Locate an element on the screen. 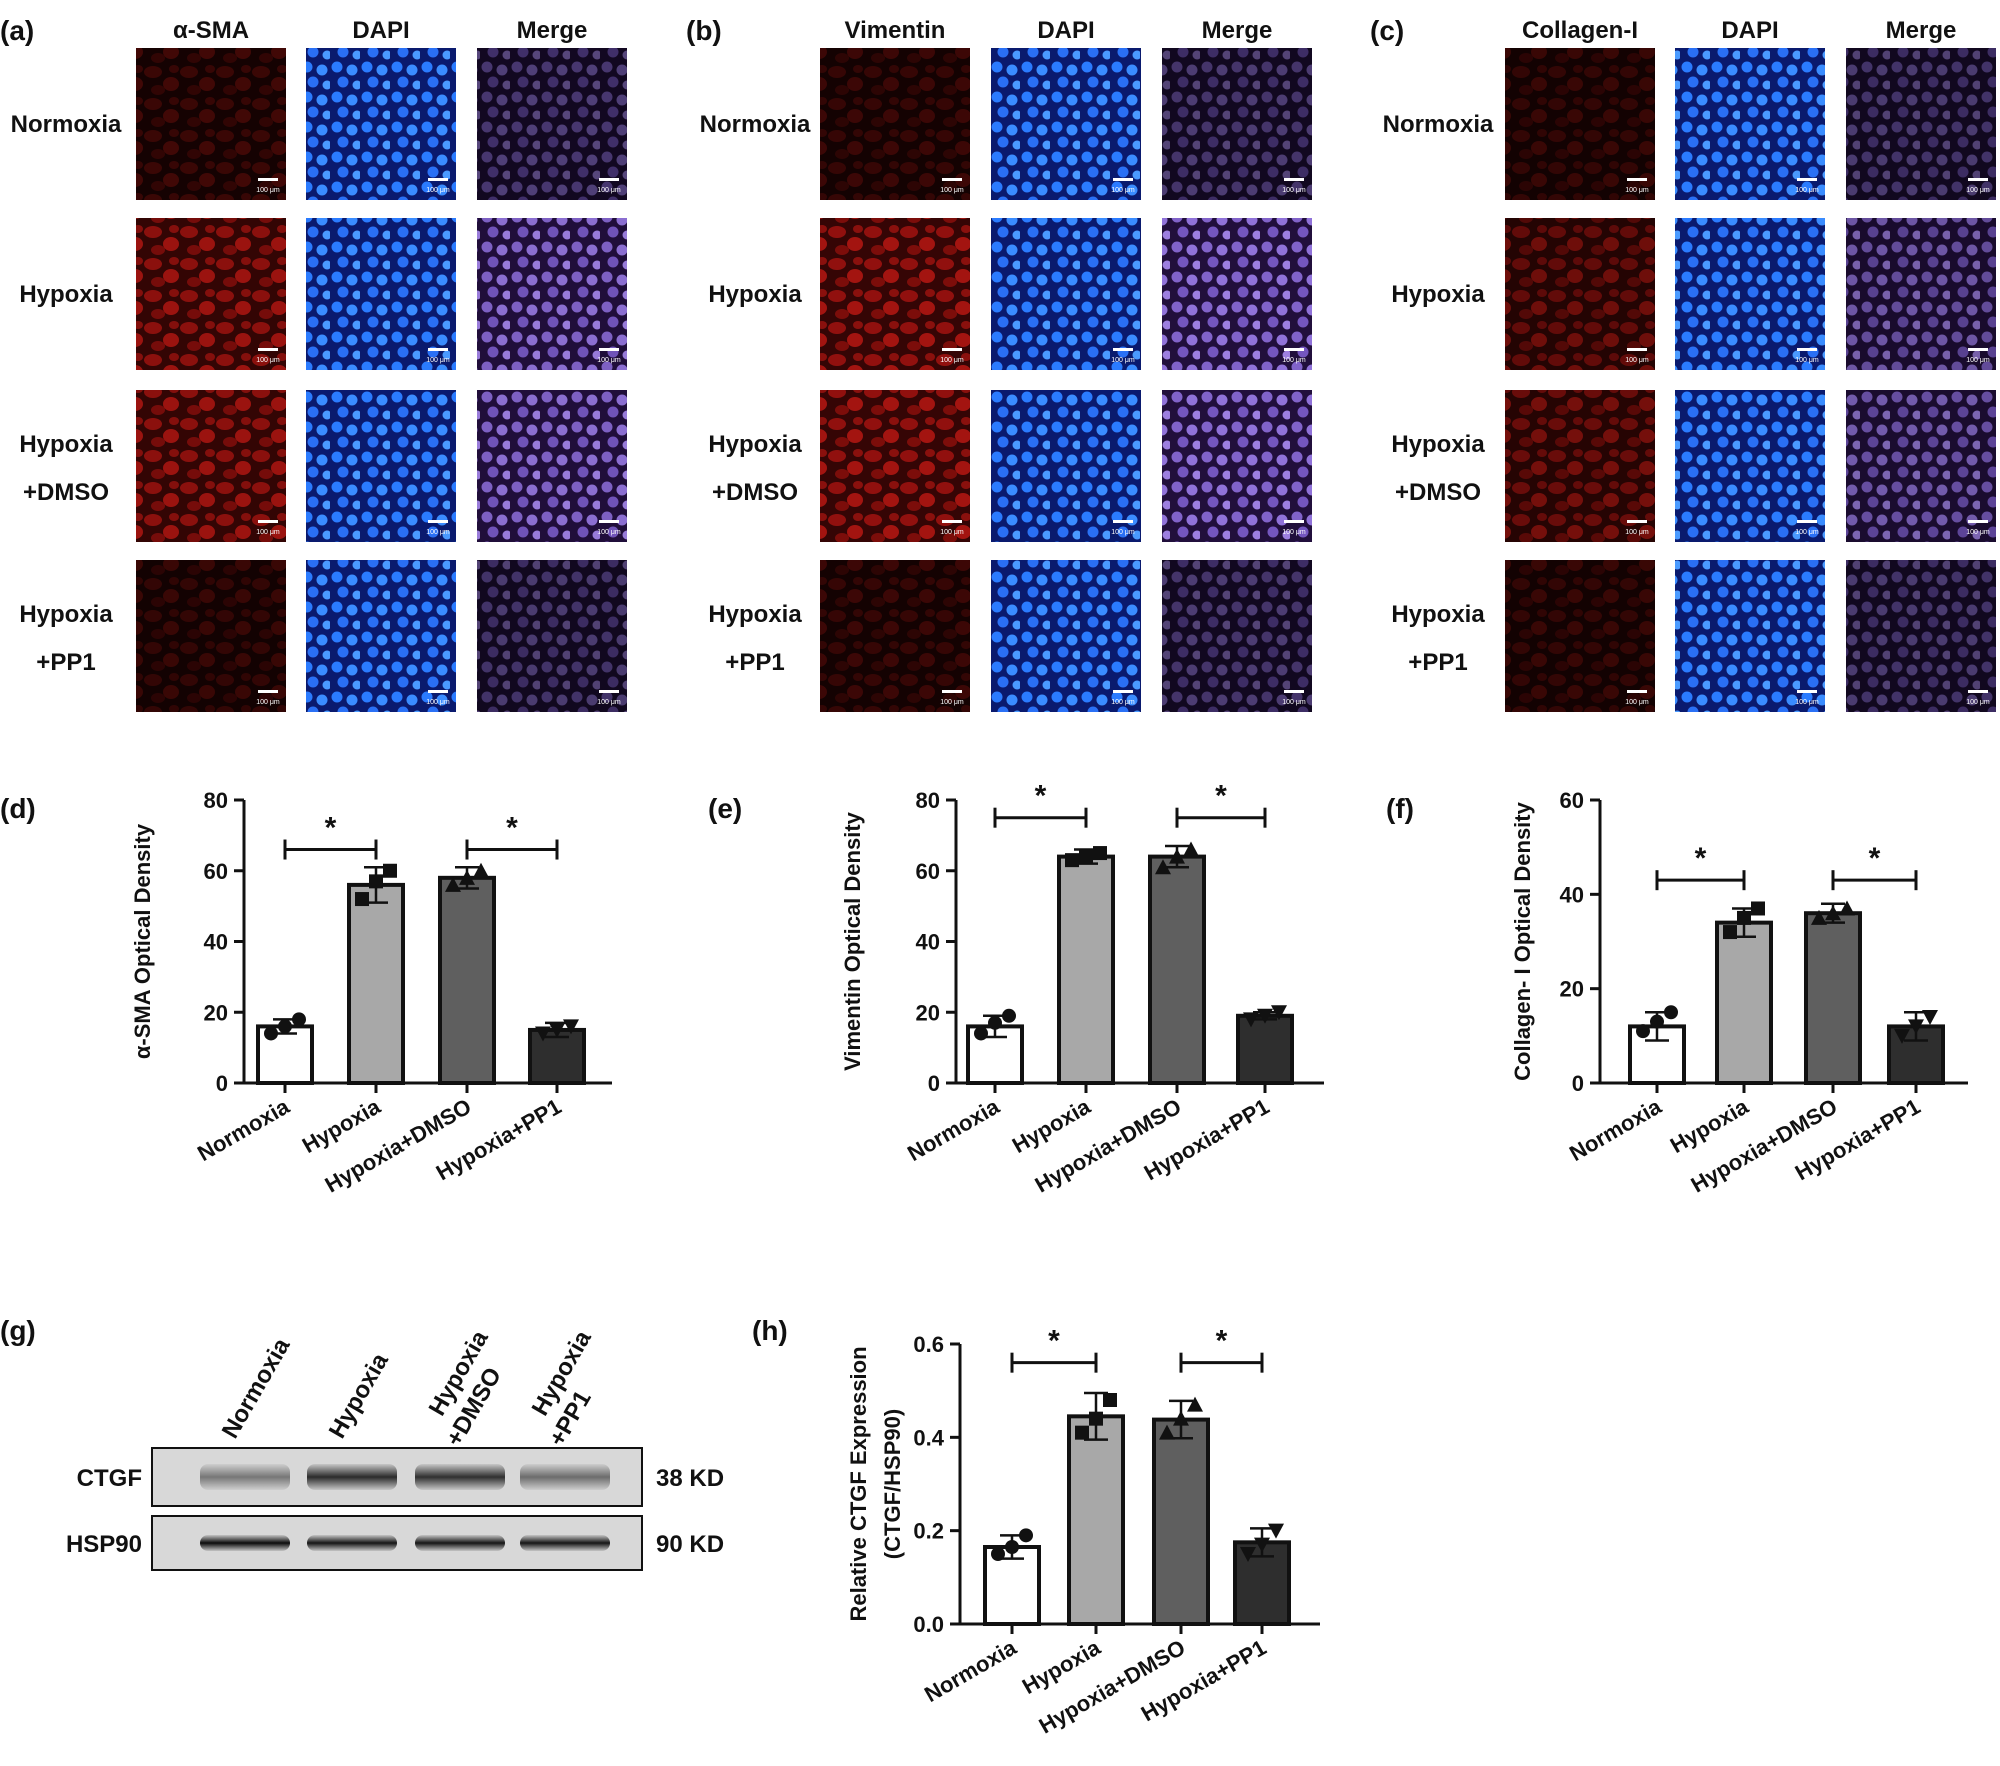 The image size is (2000, 1766). y-tick-label: 20 is located at coordinates (928, 1012).